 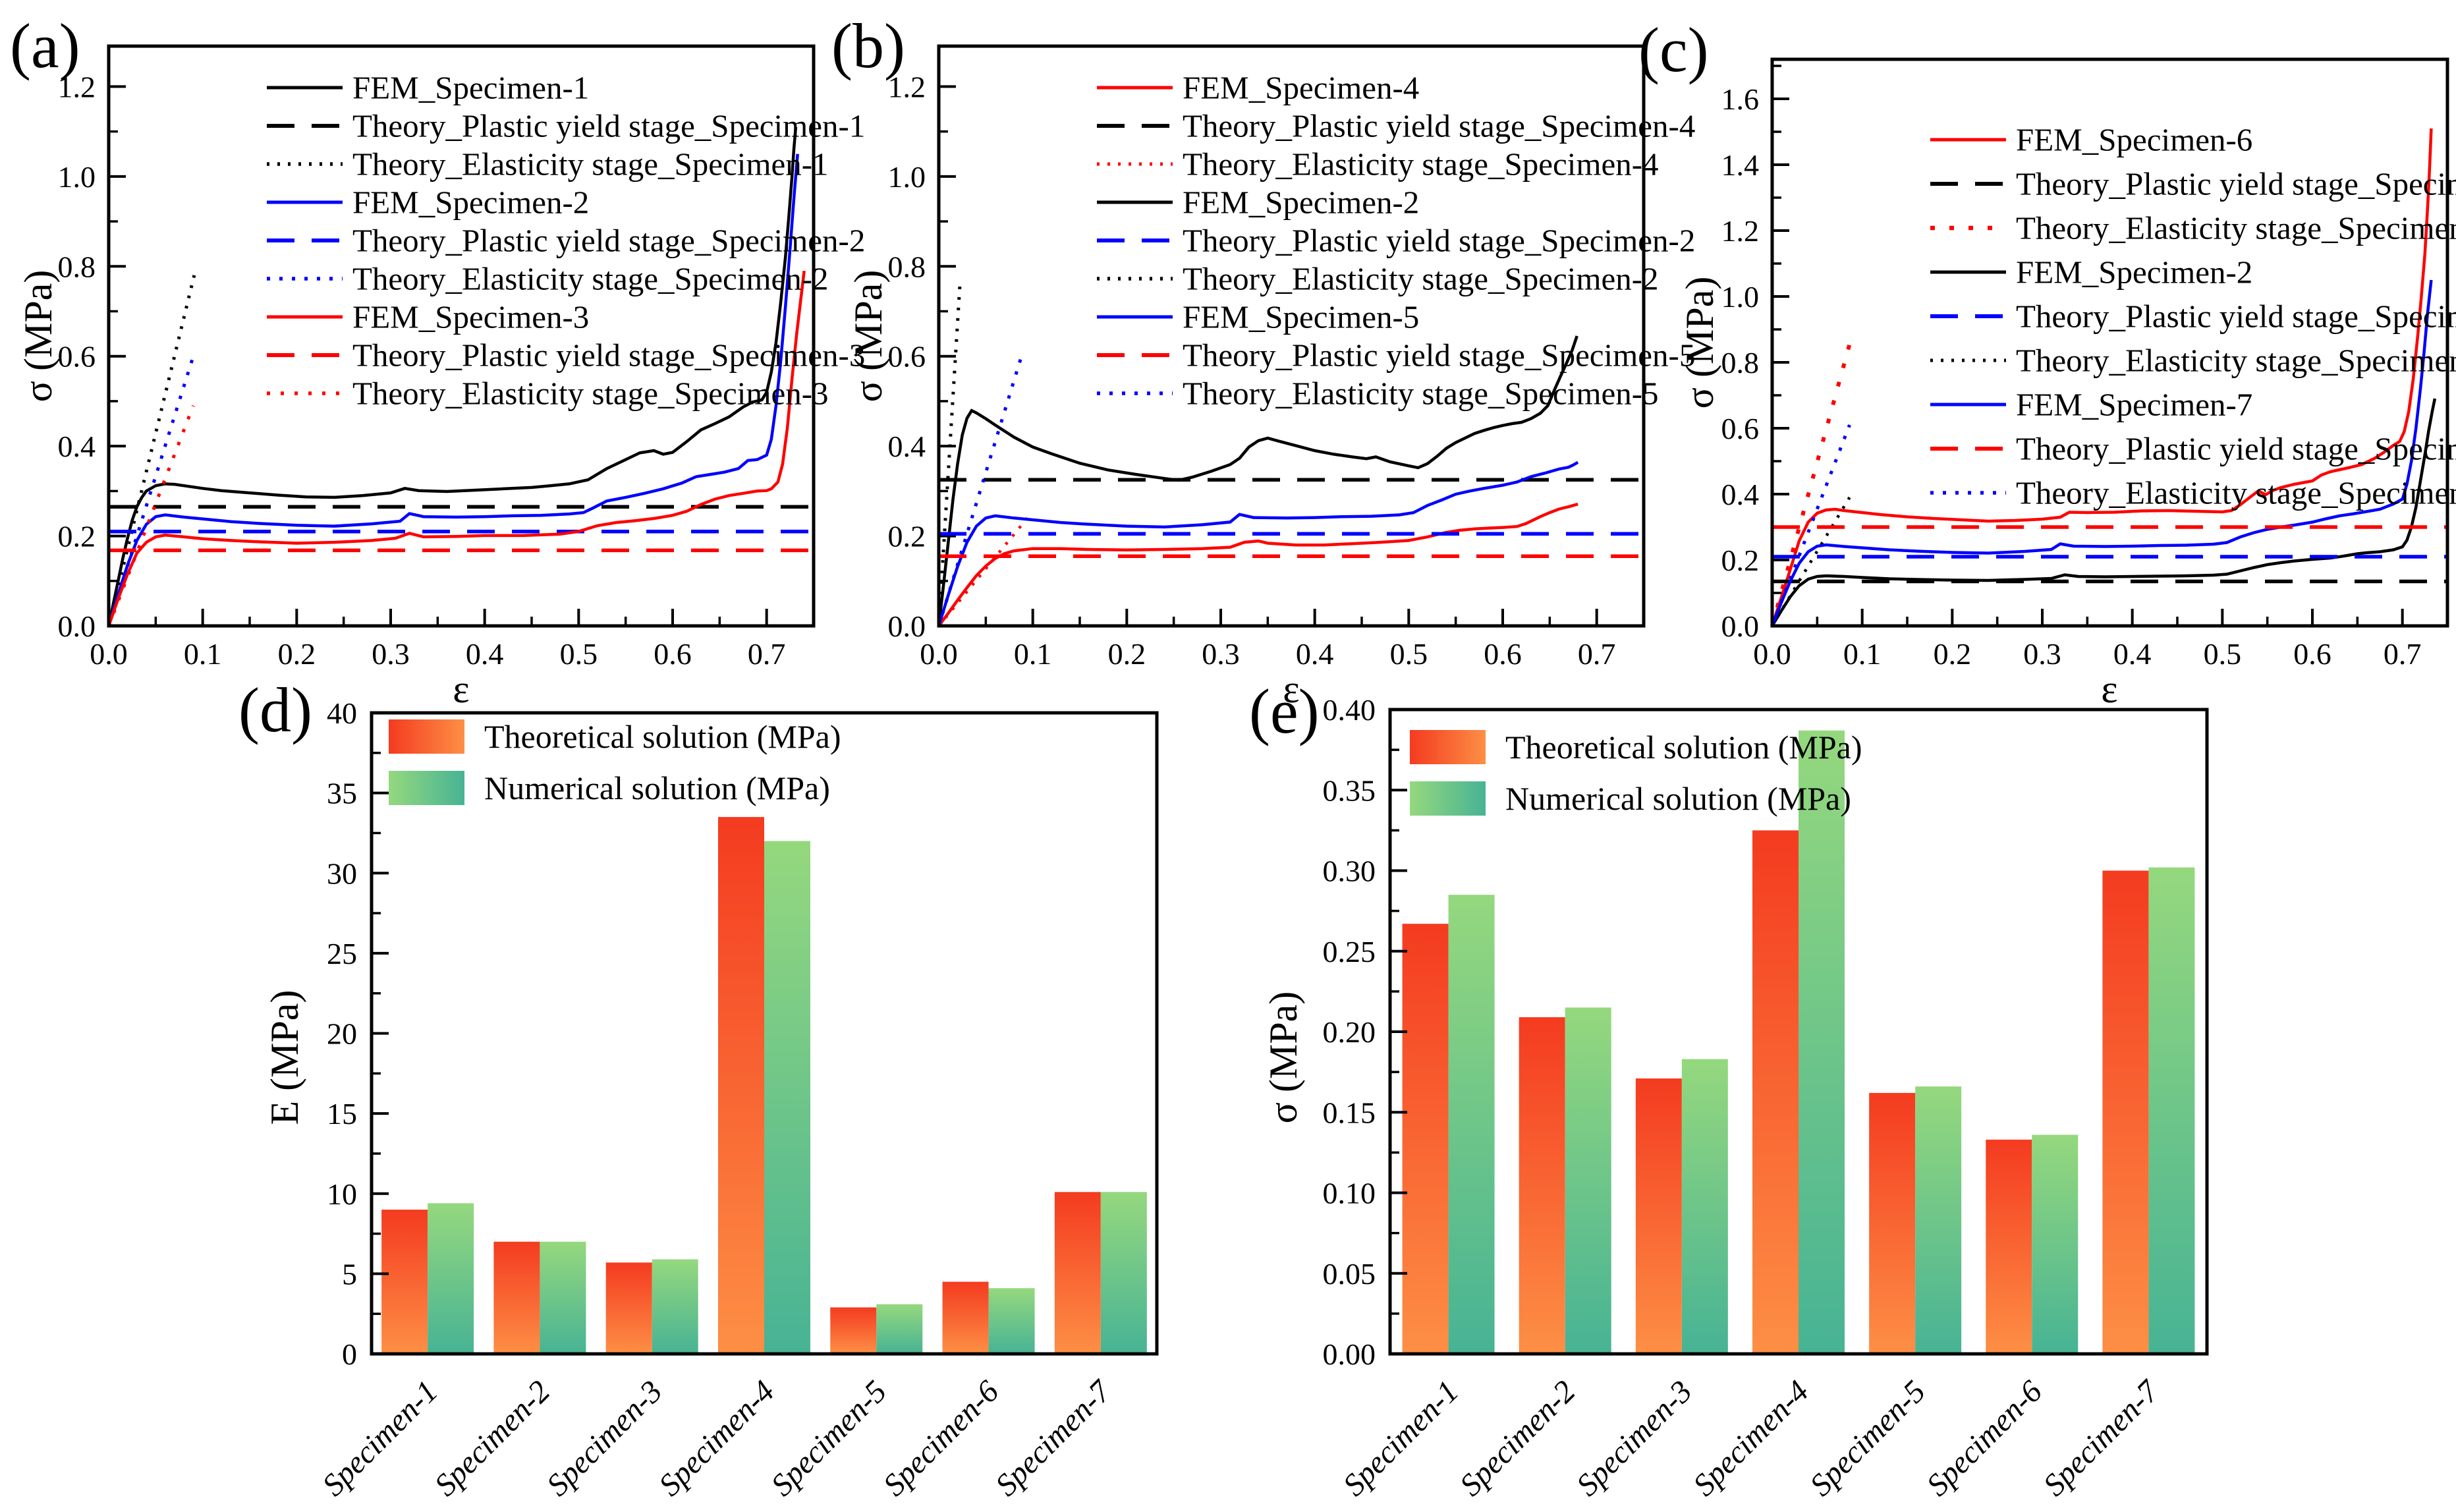 I want to click on x-tick-label: 0.4, so click(x=1315, y=654).